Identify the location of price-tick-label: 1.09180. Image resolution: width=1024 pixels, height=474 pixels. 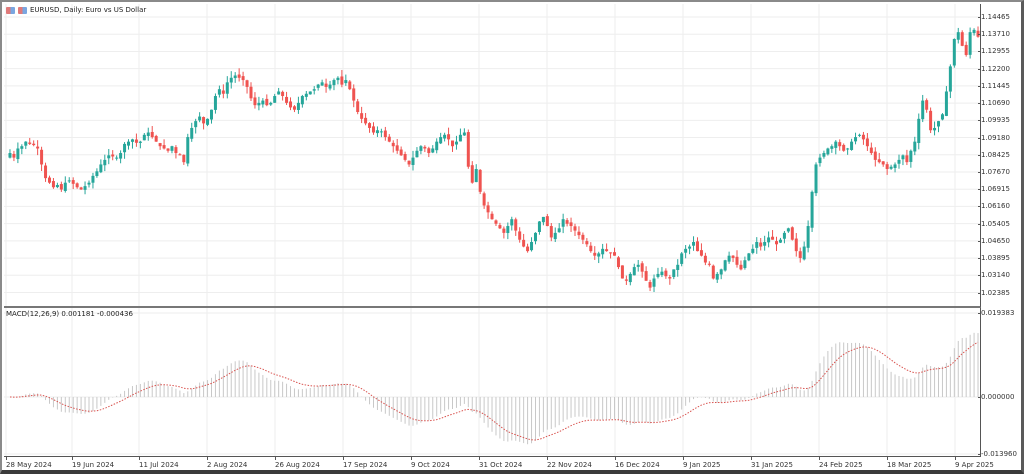
(994, 137).